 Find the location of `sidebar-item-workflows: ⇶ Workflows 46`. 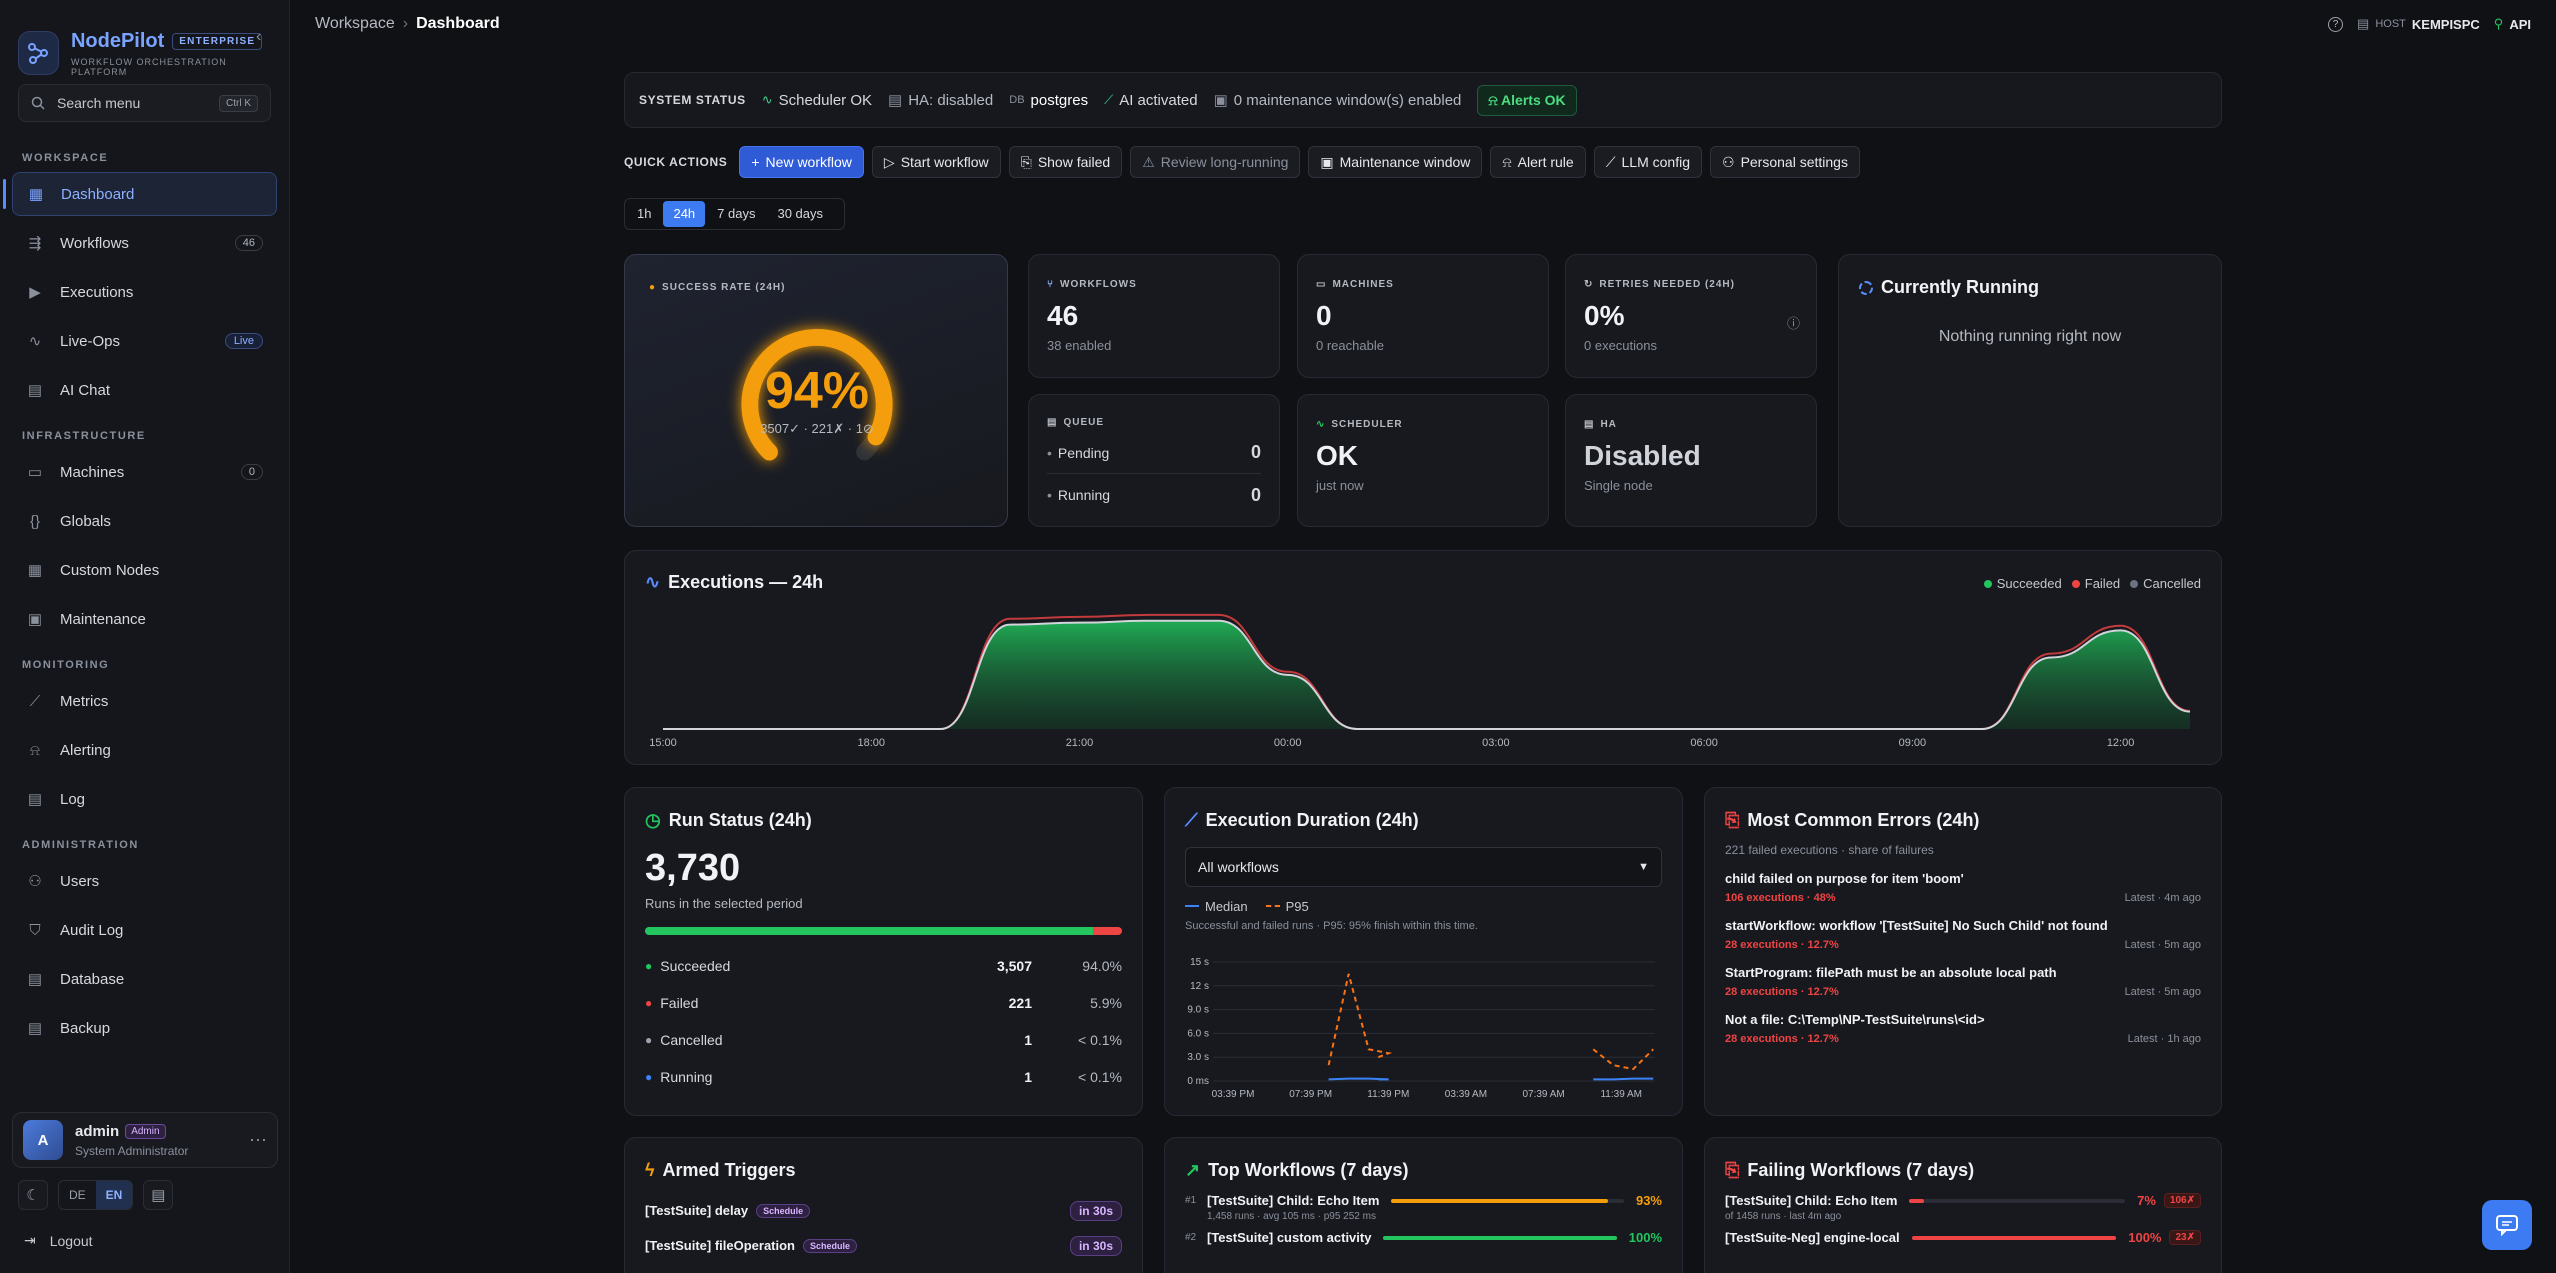

sidebar-item-workflows: ⇶ Workflows 46 is located at coordinates (144, 243).